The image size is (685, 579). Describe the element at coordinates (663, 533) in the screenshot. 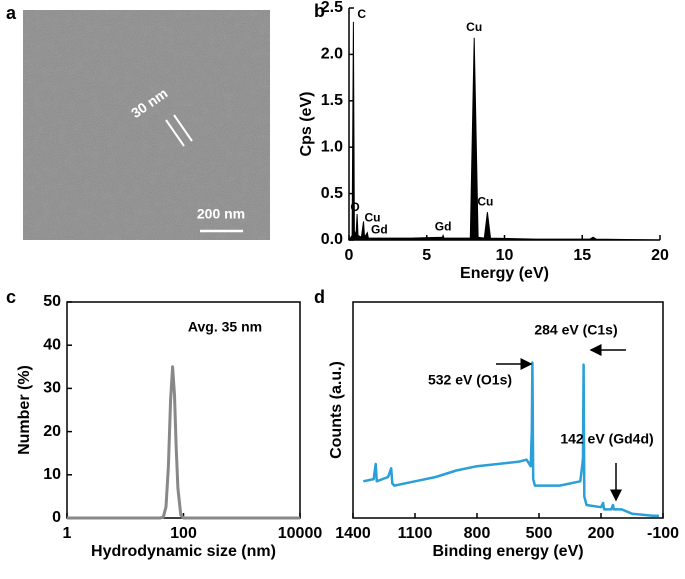

I see `x-tick-label: -100` at that location.